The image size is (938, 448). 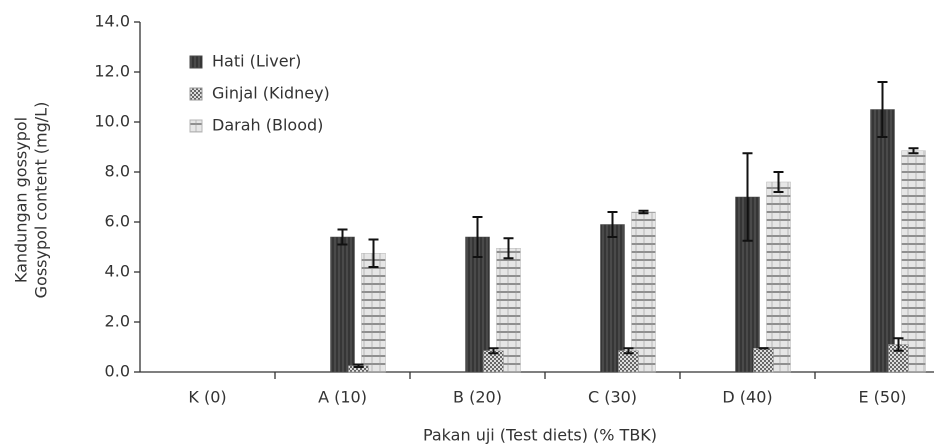 What do you see at coordinates (117, 221) in the screenshot?
I see `y-tick-label: 6.0` at bounding box center [117, 221].